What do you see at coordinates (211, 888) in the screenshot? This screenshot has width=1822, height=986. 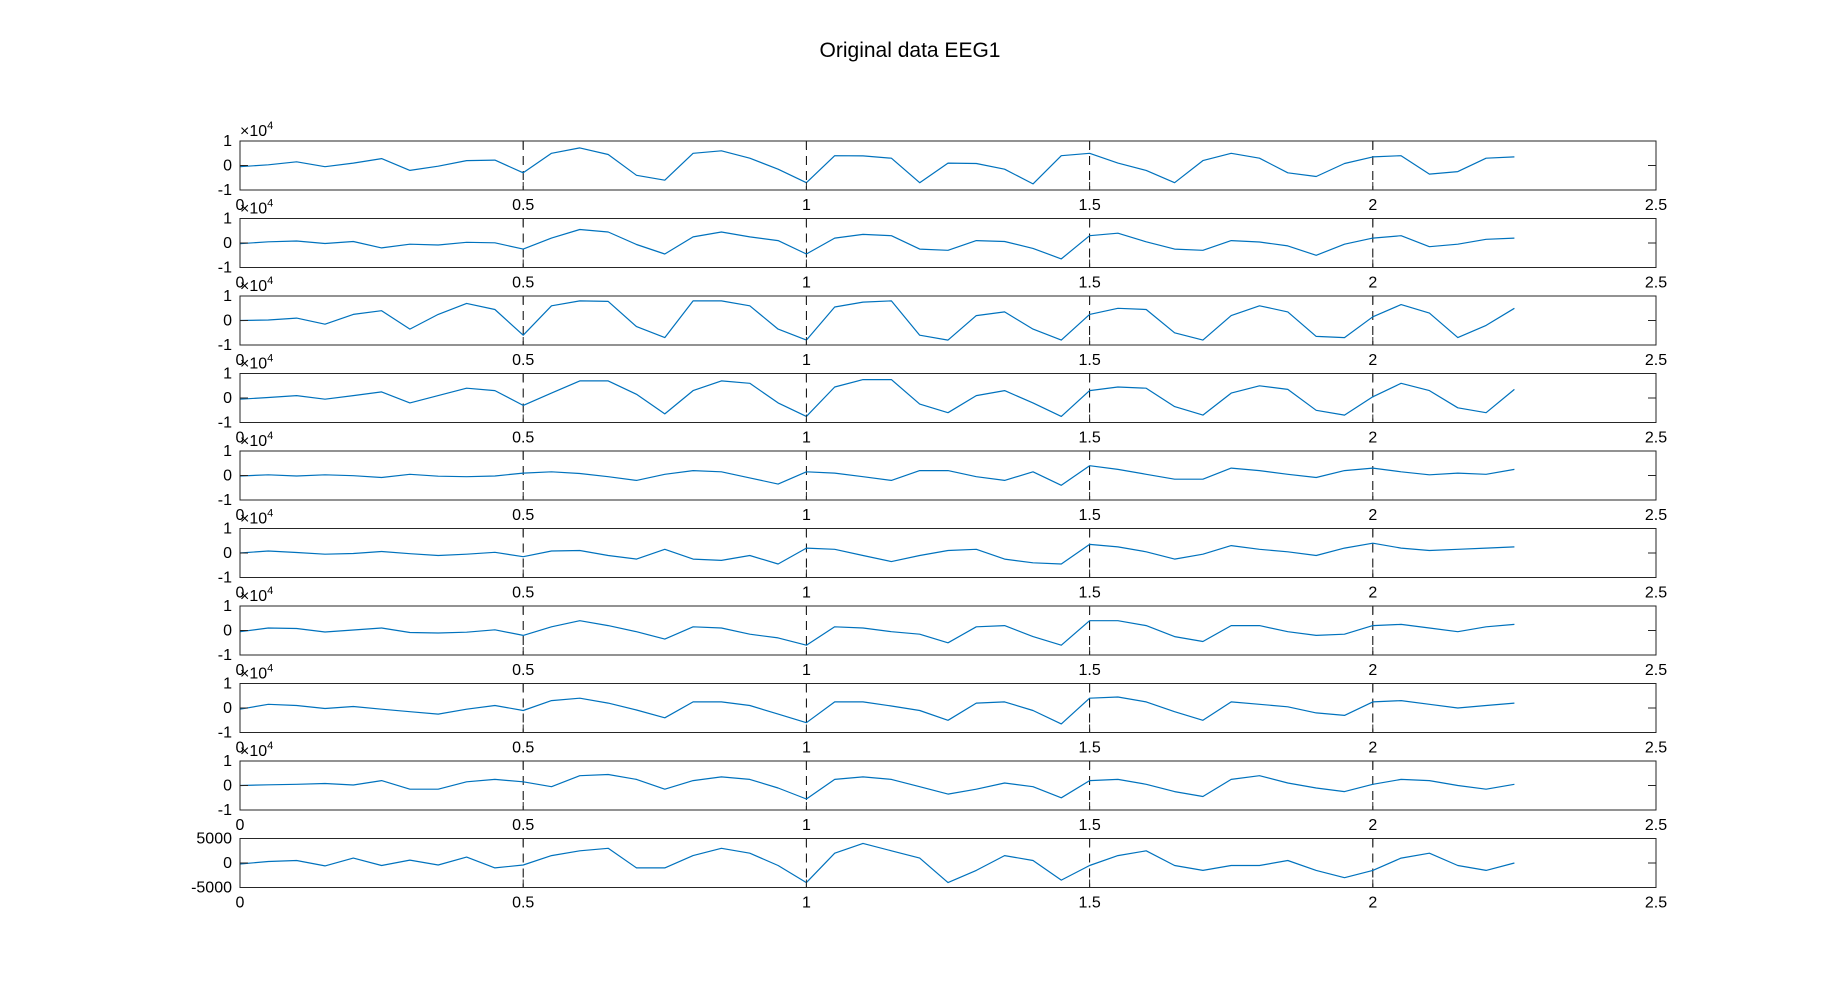 I see `y-tick-label: -5000` at bounding box center [211, 888].